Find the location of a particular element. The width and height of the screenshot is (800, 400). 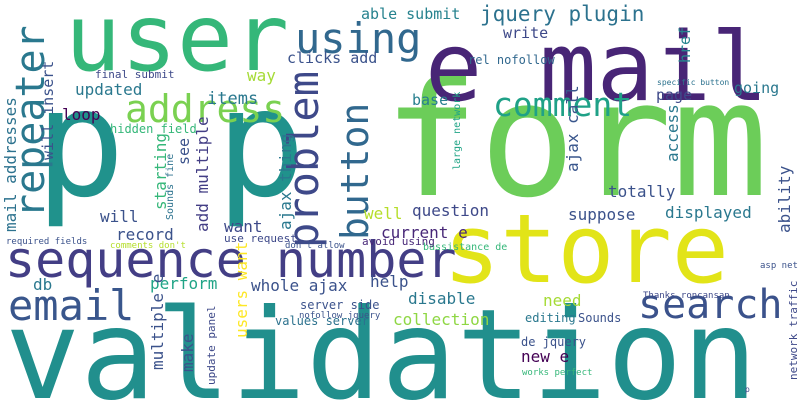

word-required-fields: required fields is located at coordinates (46, 242).